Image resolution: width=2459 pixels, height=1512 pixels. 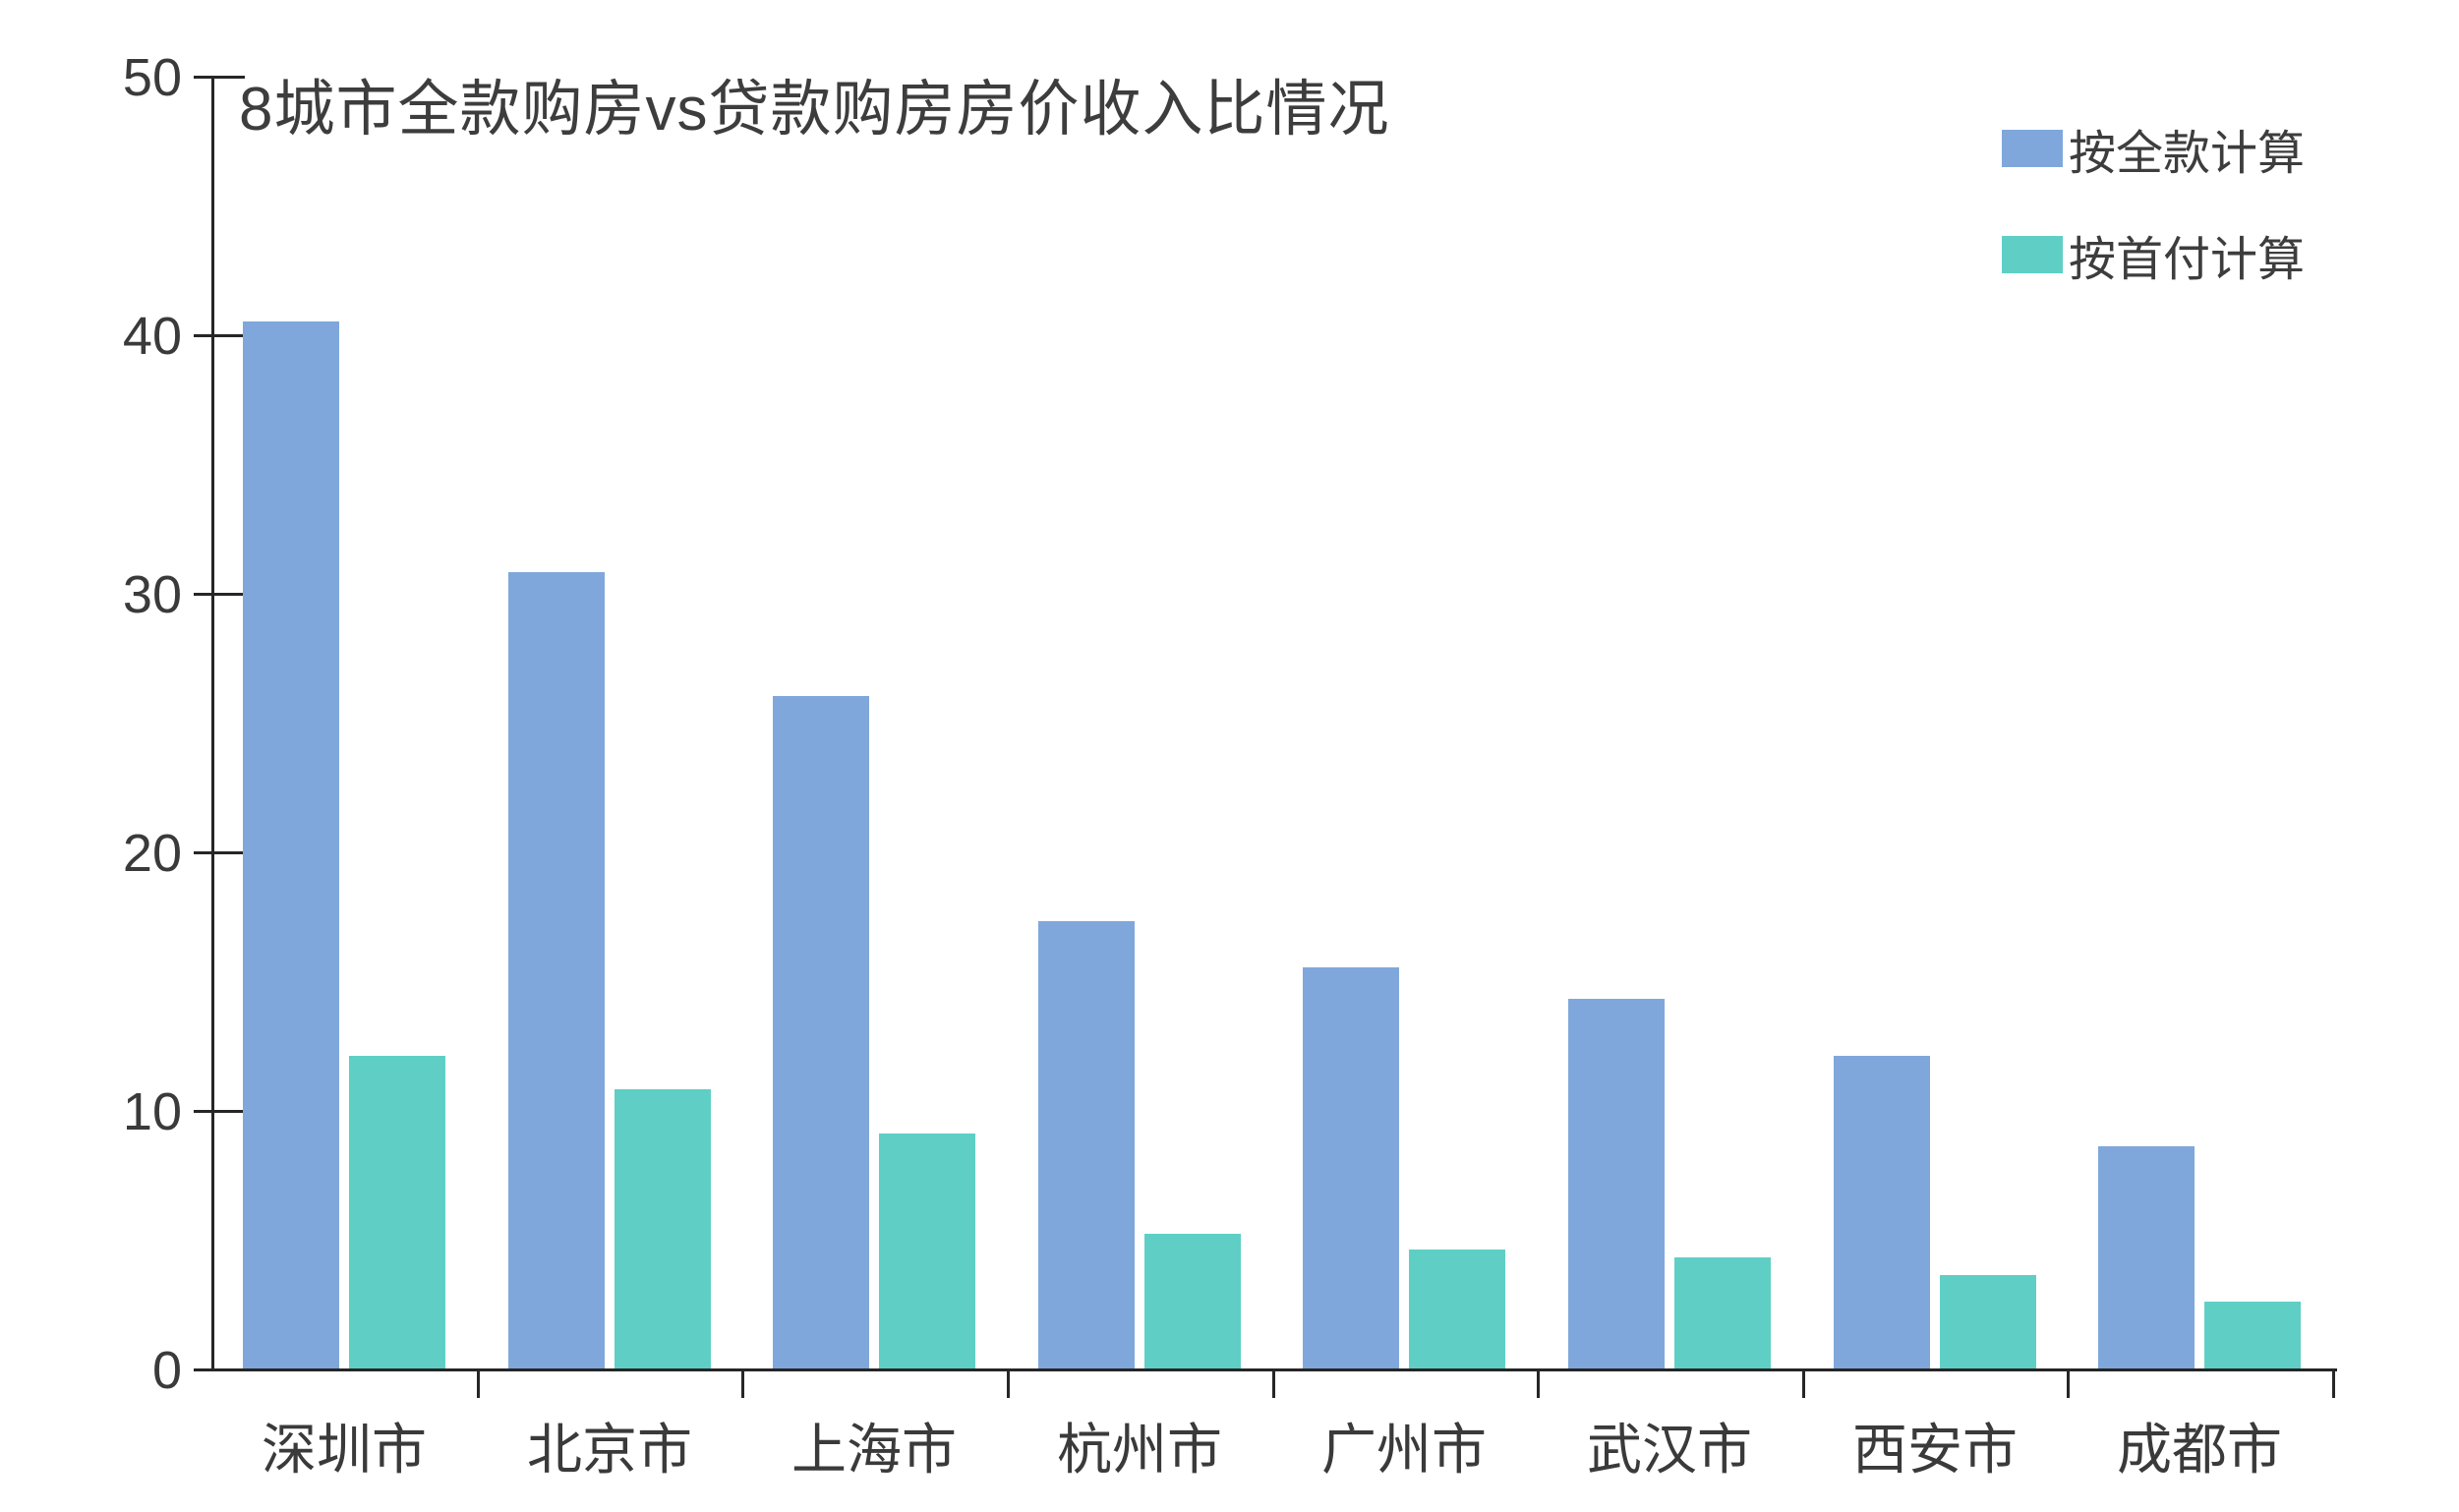 What do you see at coordinates (927, 1251) in the screenshot?
I see `bar-按首付计算-上海市` at bounding box center [927, 1251].